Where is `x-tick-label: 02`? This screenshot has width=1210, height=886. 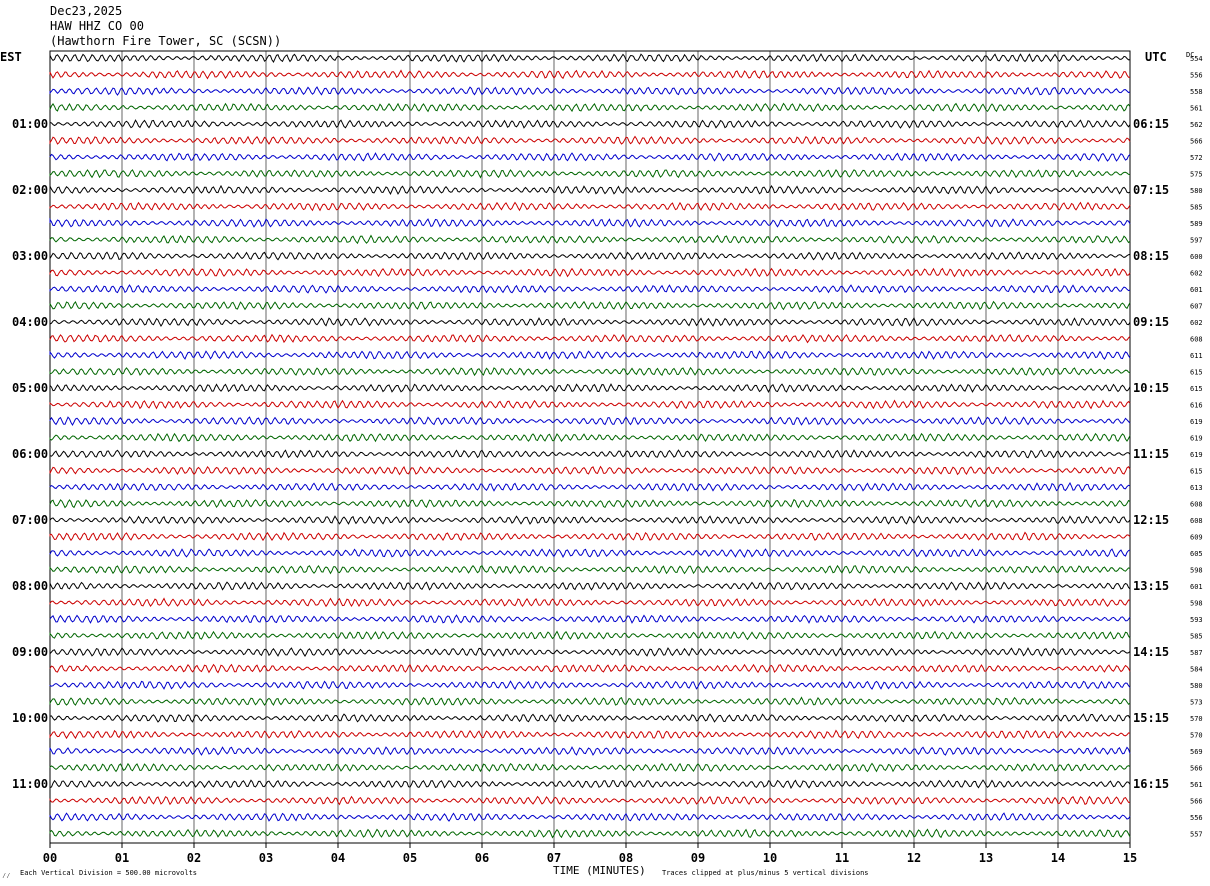 x-tick-label: 02 is located at coordinates (194, 858).